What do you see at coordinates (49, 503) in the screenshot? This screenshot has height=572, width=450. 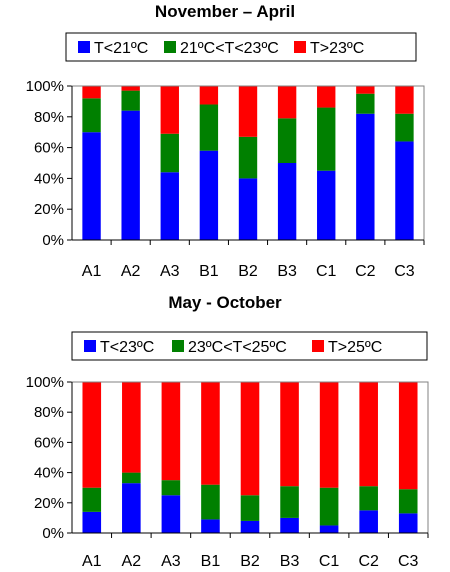 I see `y-tick-label: 20%` at bounding box center [49, 503].